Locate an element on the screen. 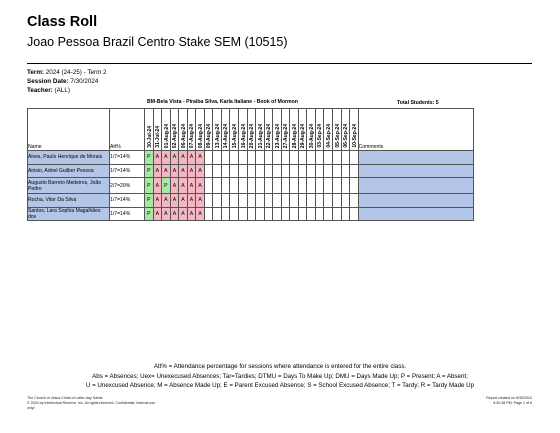 The height and width of the screenshot is (433, 560). date-label: 14-Aug-24 is located at coordinates (226, 135).